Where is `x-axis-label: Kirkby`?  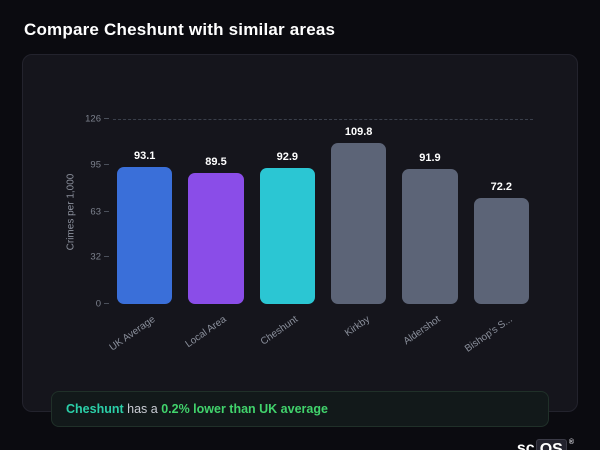 x-axis-label: Kirkby is located at coordinates (357, 326).